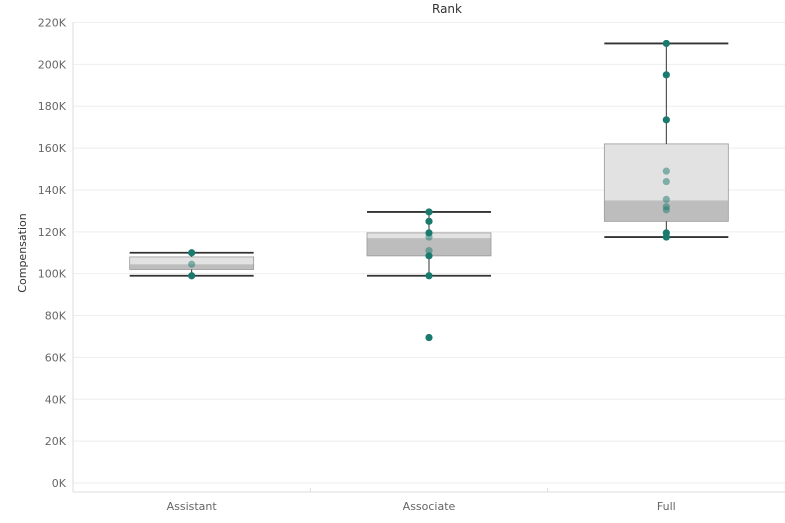 The height and width of the screenshot is (523, 785). What do you see at coordinates (56, 441) in the screenshot?
I see `y-tick-label: 20K` at bounding box center [56, 441].